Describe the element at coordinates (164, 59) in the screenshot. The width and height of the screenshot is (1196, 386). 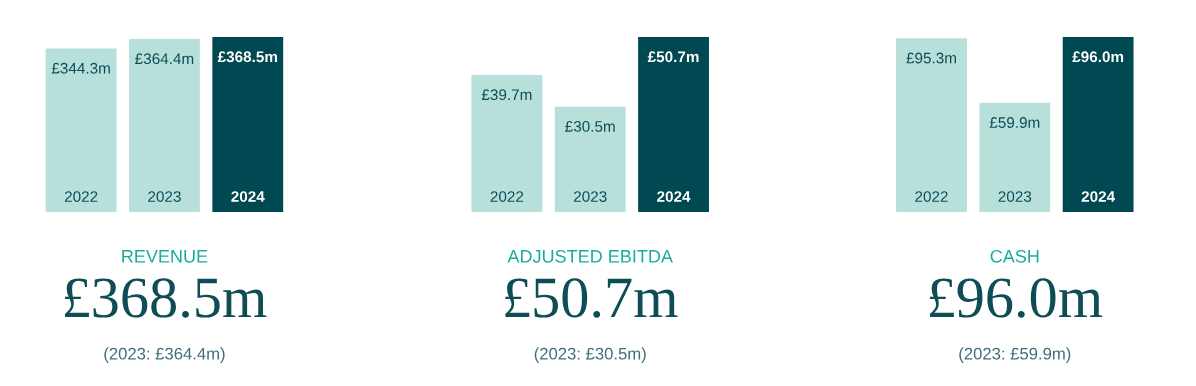
I see `data-label: £364.4m` at that location.